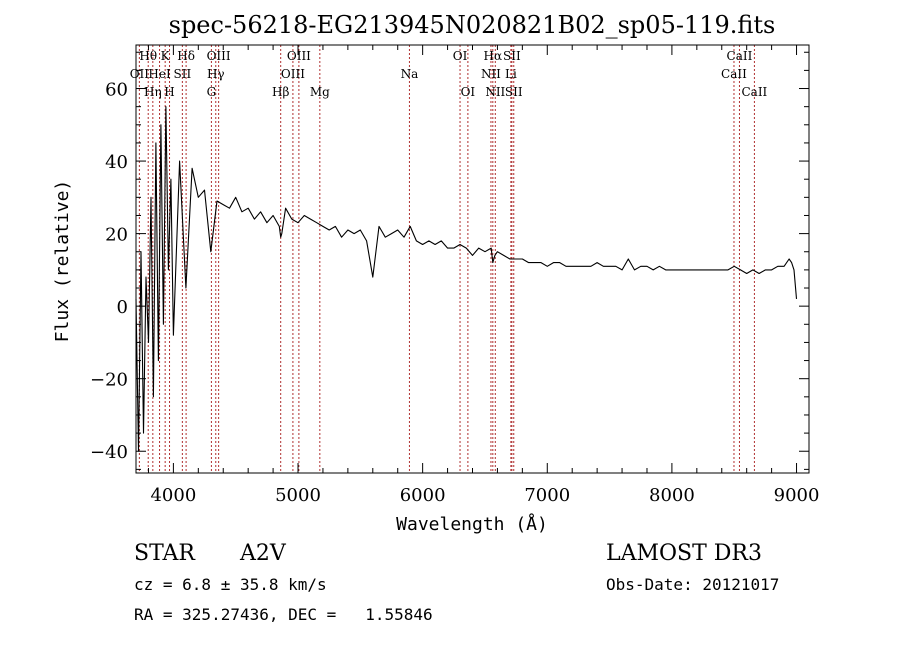  Describe the element at coordinates (797, 495) in the screenshot. I see `x-tick-label: 9000` at that location.